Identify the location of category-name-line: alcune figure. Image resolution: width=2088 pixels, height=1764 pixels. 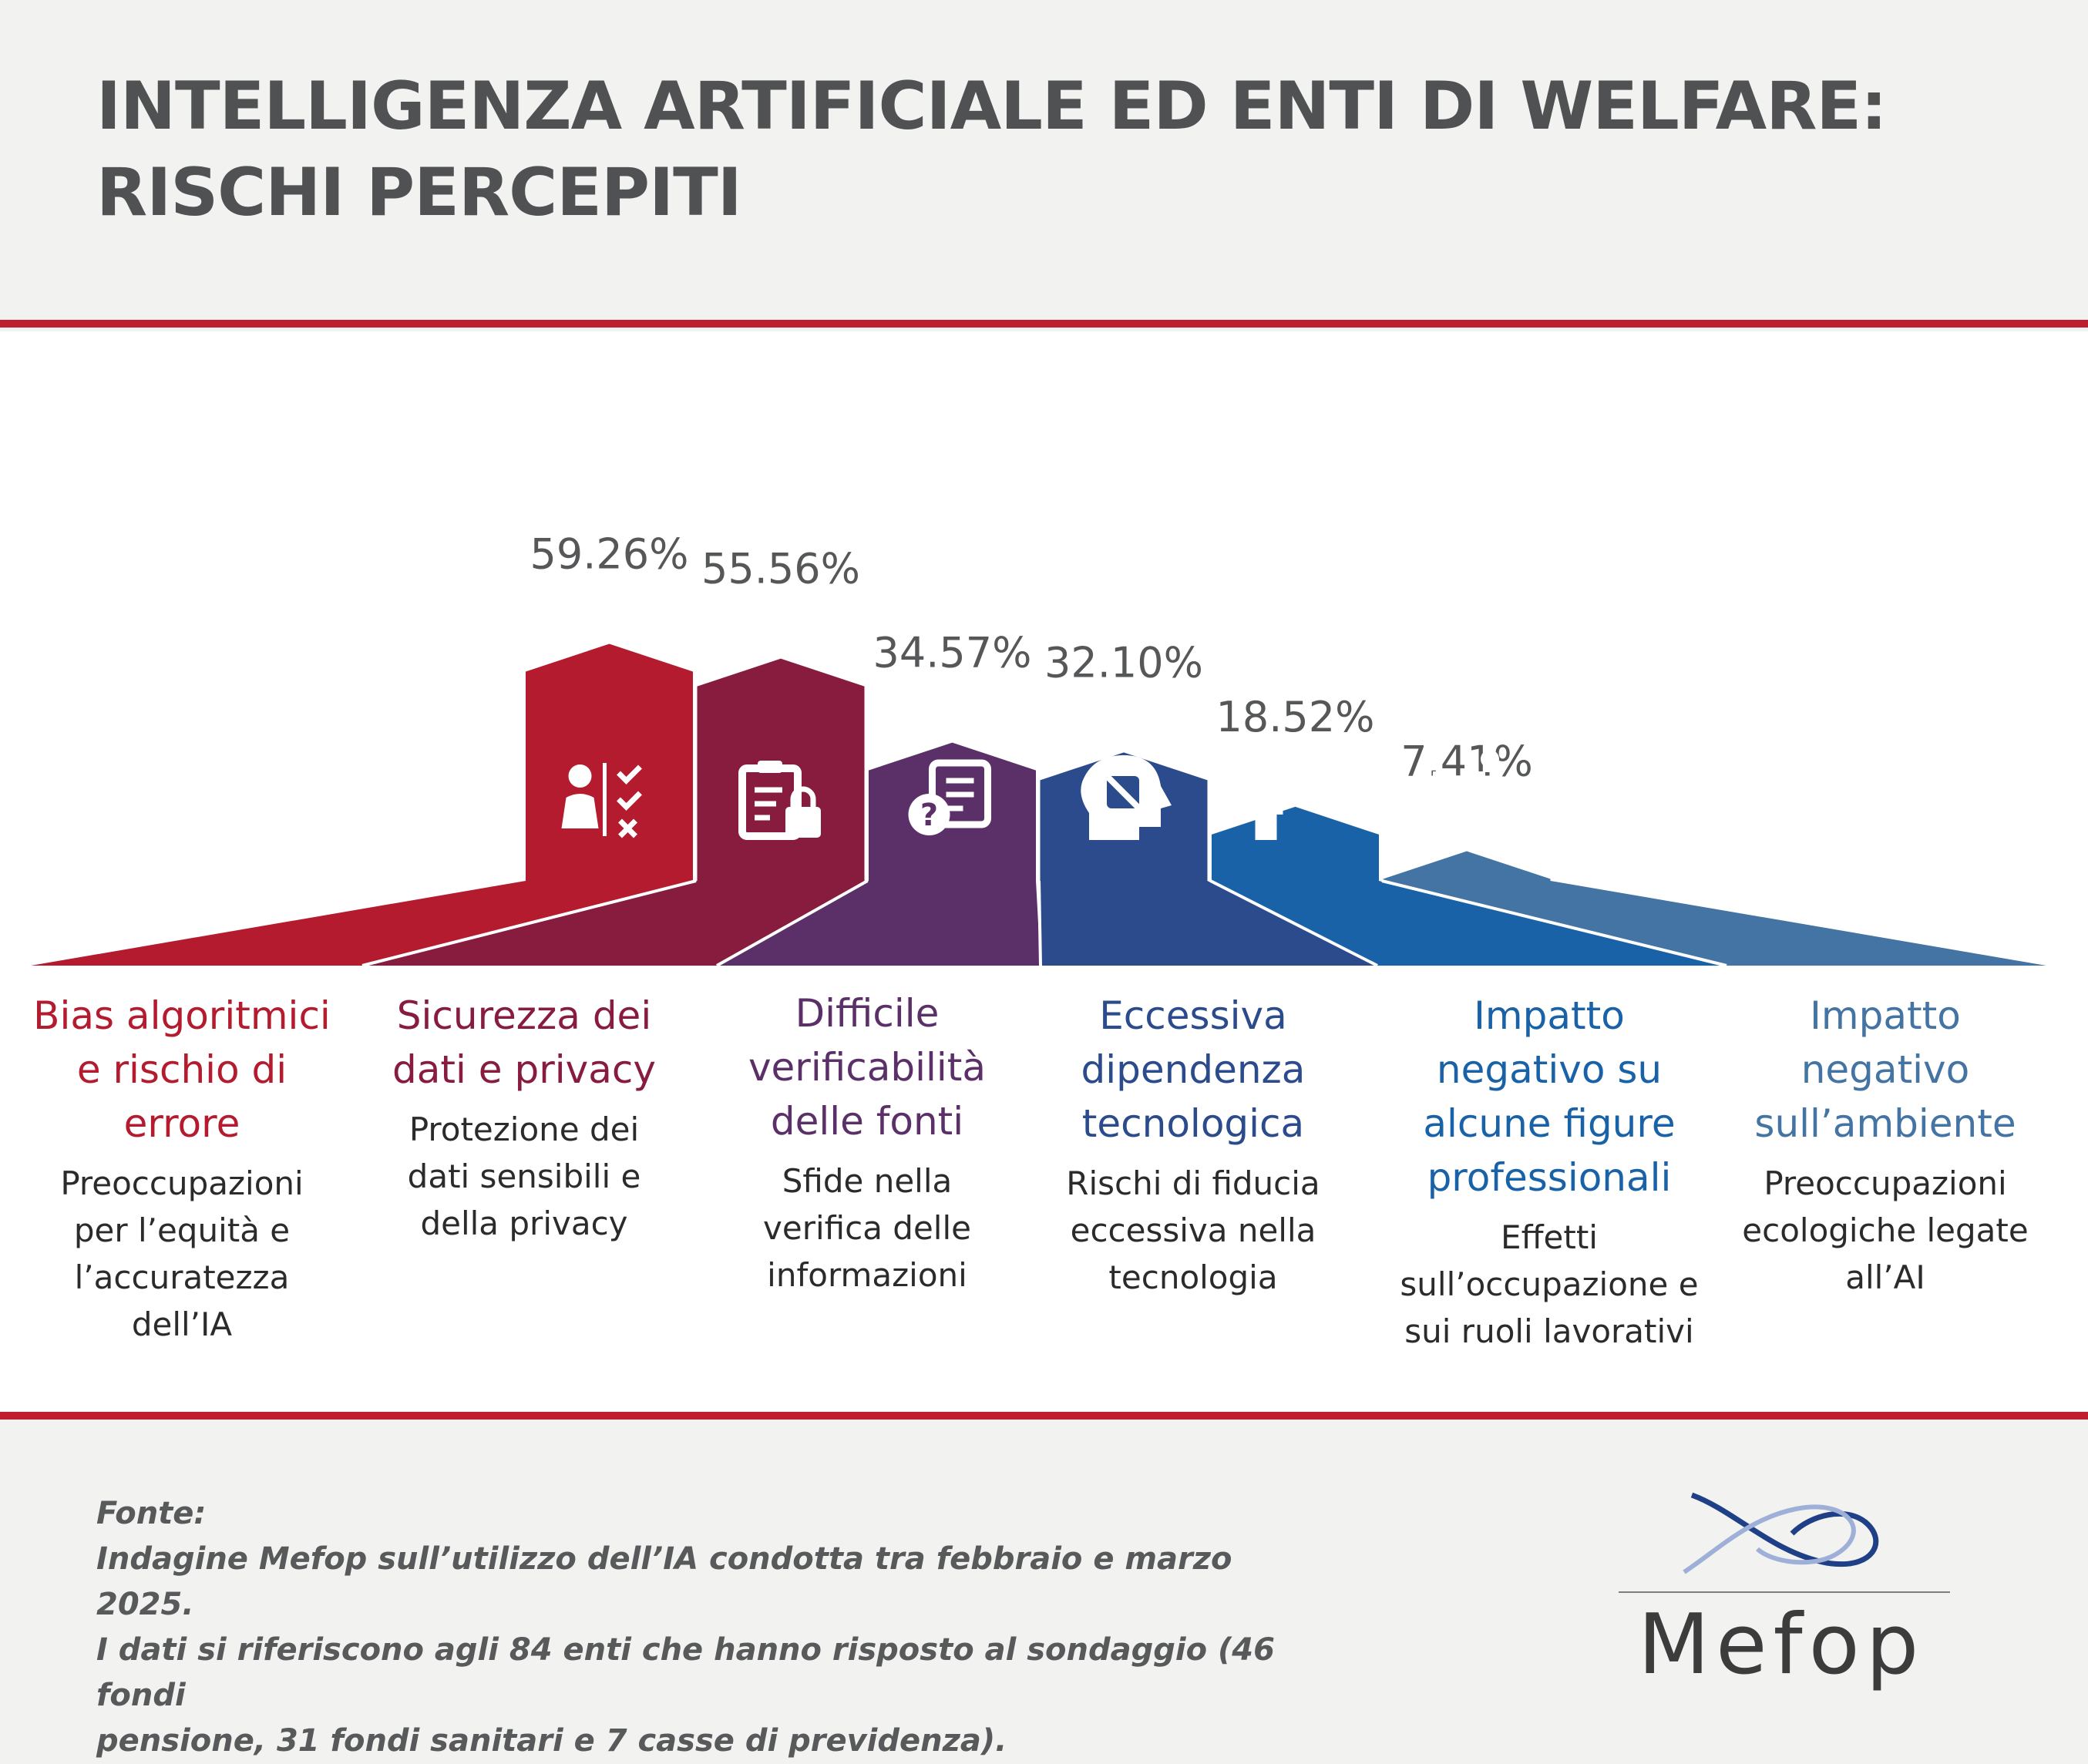
(1549, 1123).